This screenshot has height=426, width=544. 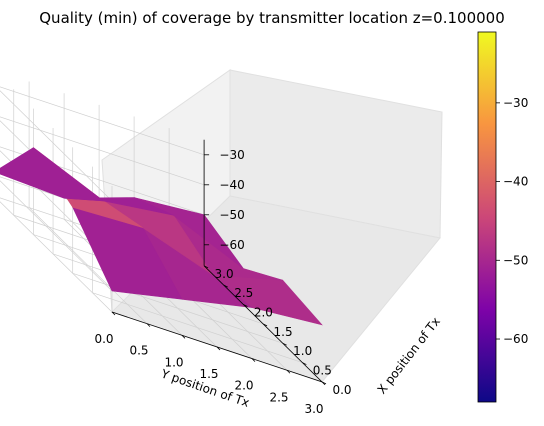 I want to click on y-tick-label: 2.5, so click(x=243, y=293).